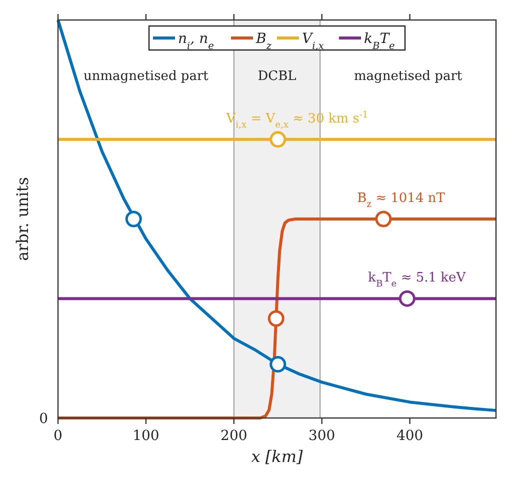 Image resolution: width=506 pixels, height=478 pixels. Describe the element at coordinates (43, 419) in the screenshot. I see `annotation: 0` at that location.